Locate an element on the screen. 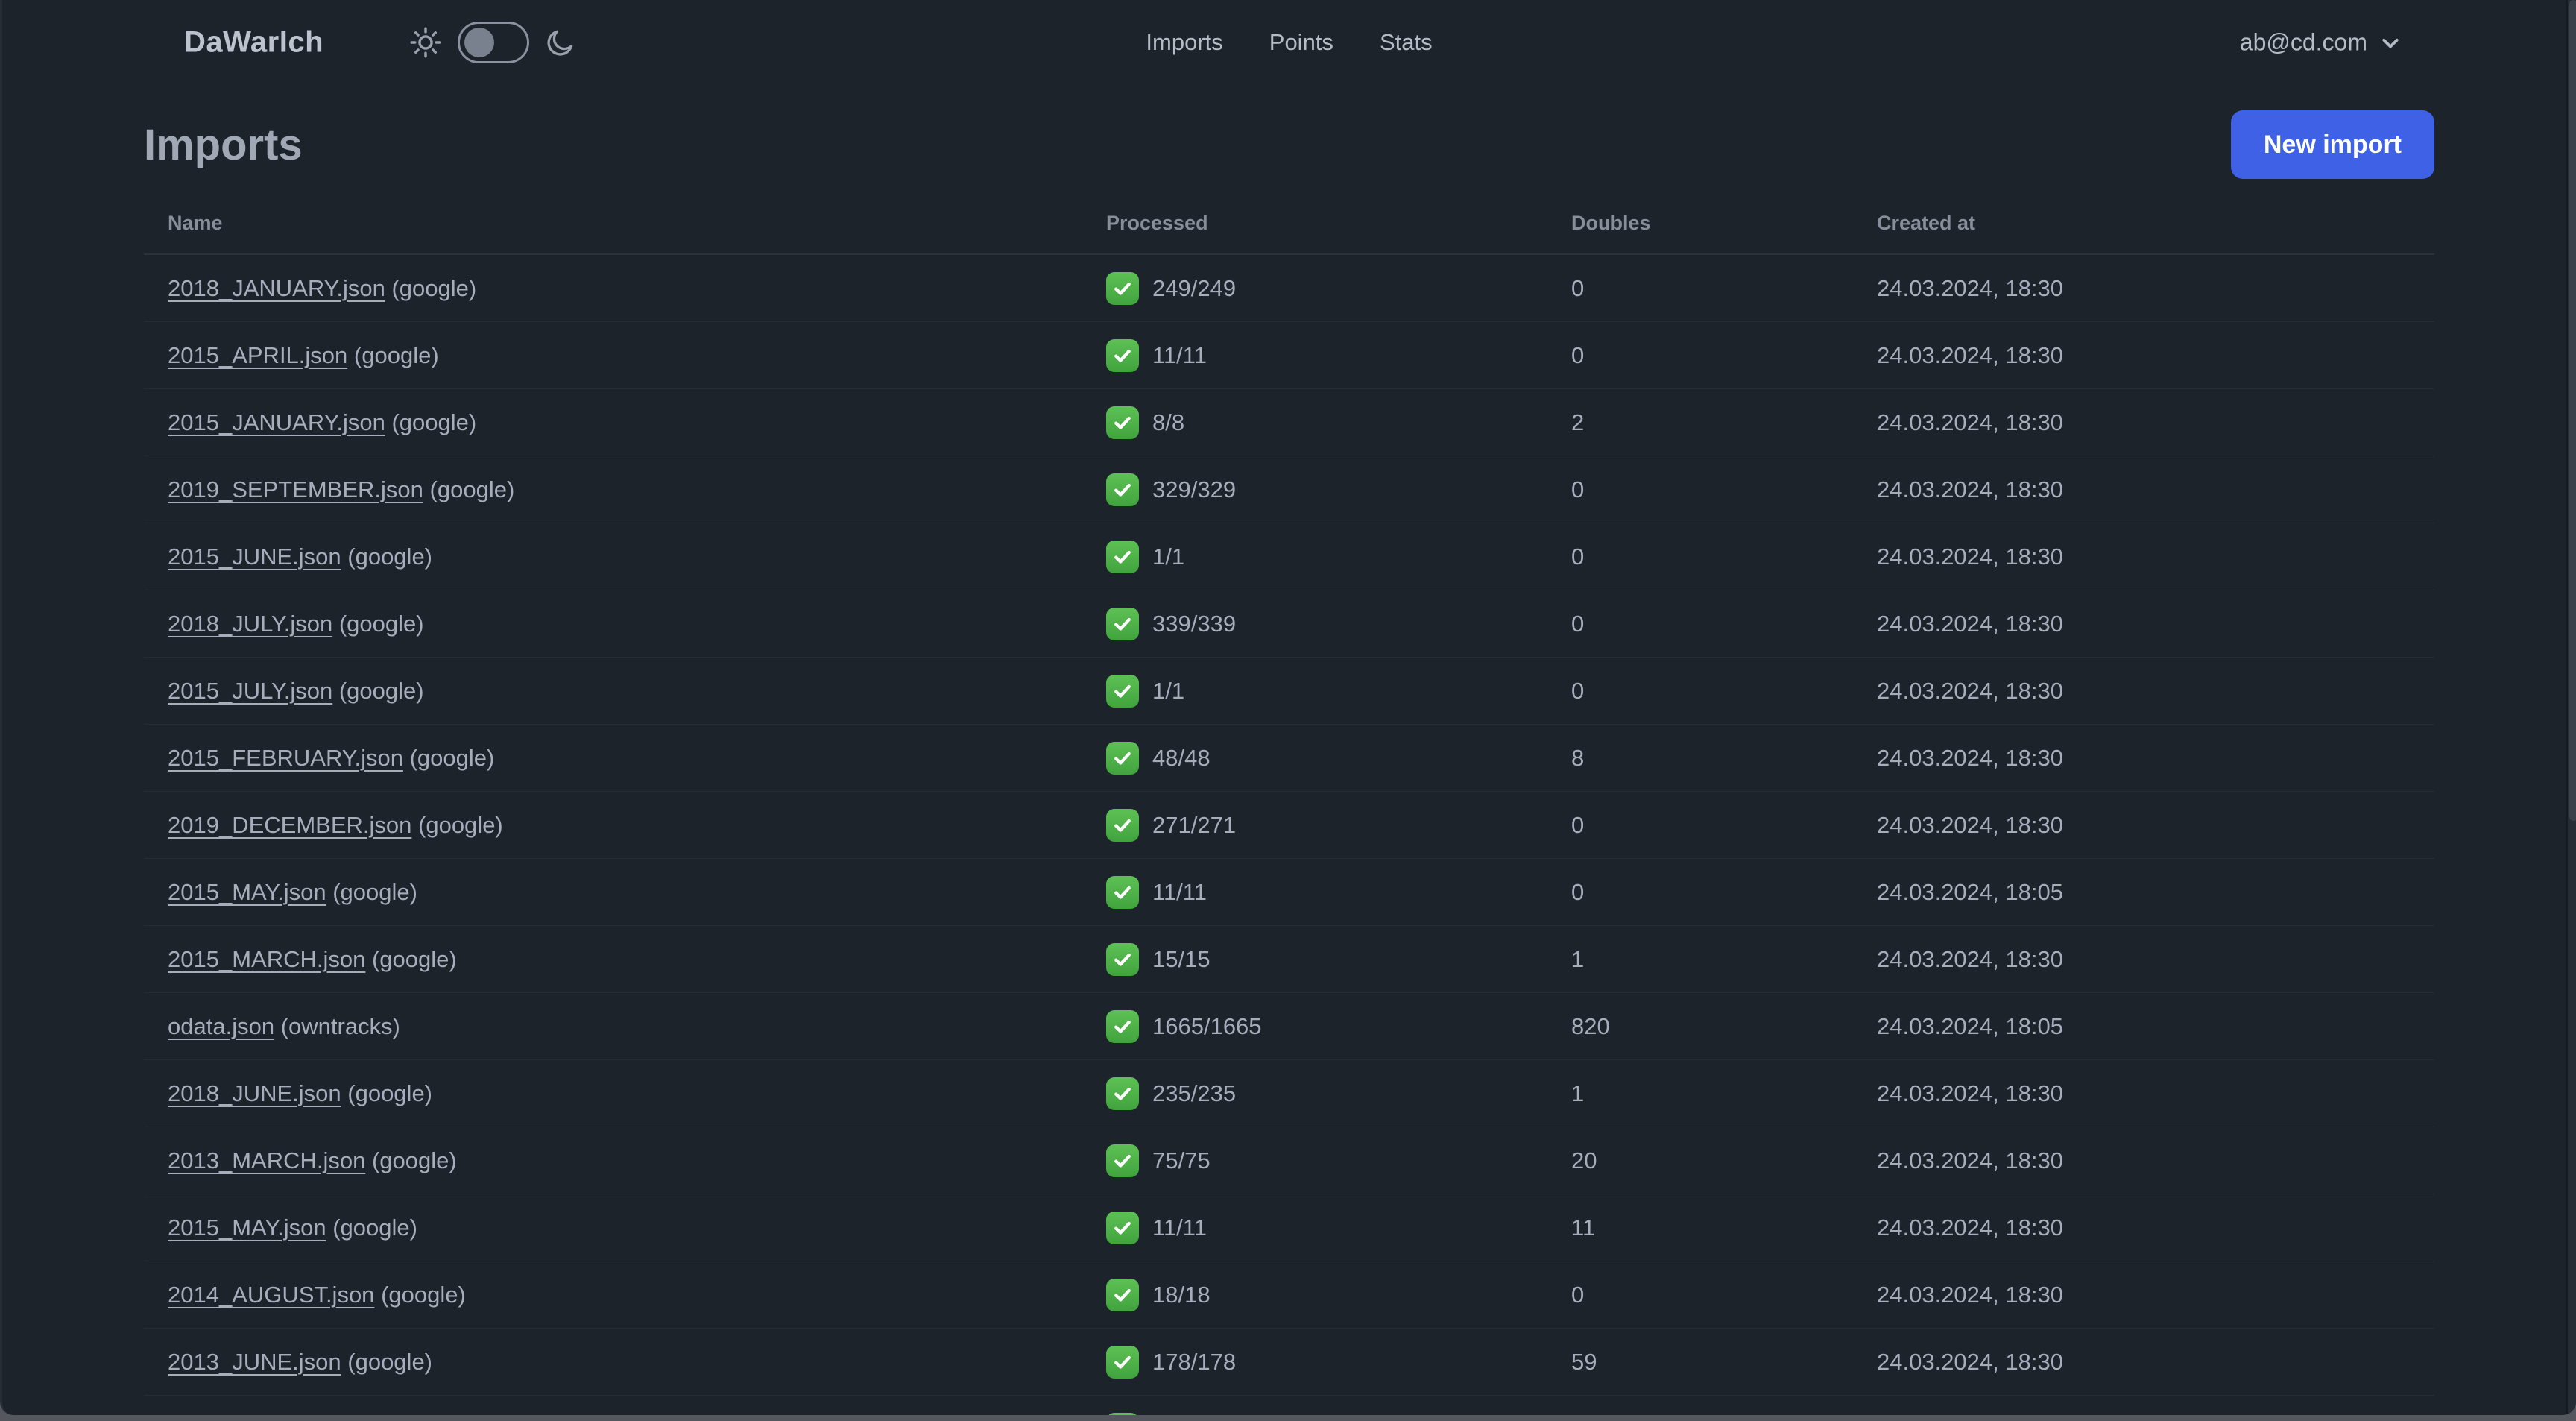 The width and height of the screenshot is (2576, 1421). column-header-created-at: Created at is located at coordinates (1926, 222).